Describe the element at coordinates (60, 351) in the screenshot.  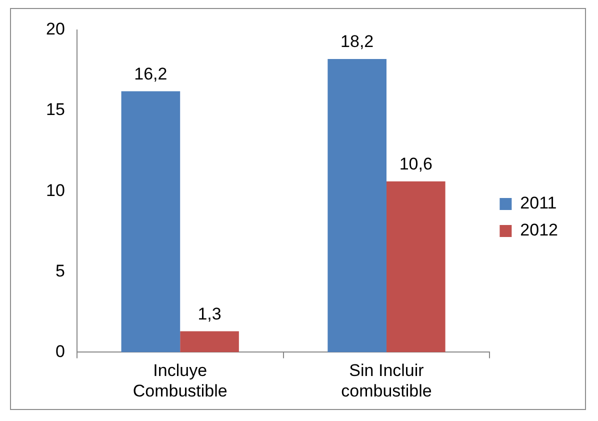
I see `y-tick-label: 0` at that location.